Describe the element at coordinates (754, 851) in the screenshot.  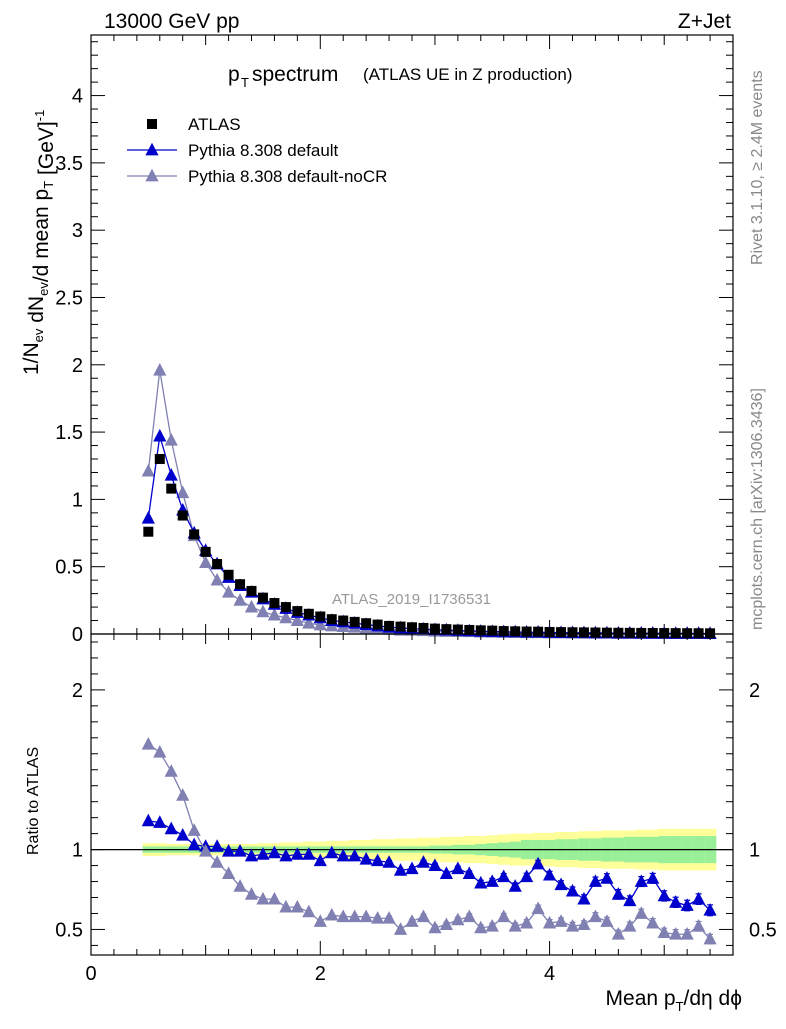
I see `y-tick-label-right: 1` at that location.